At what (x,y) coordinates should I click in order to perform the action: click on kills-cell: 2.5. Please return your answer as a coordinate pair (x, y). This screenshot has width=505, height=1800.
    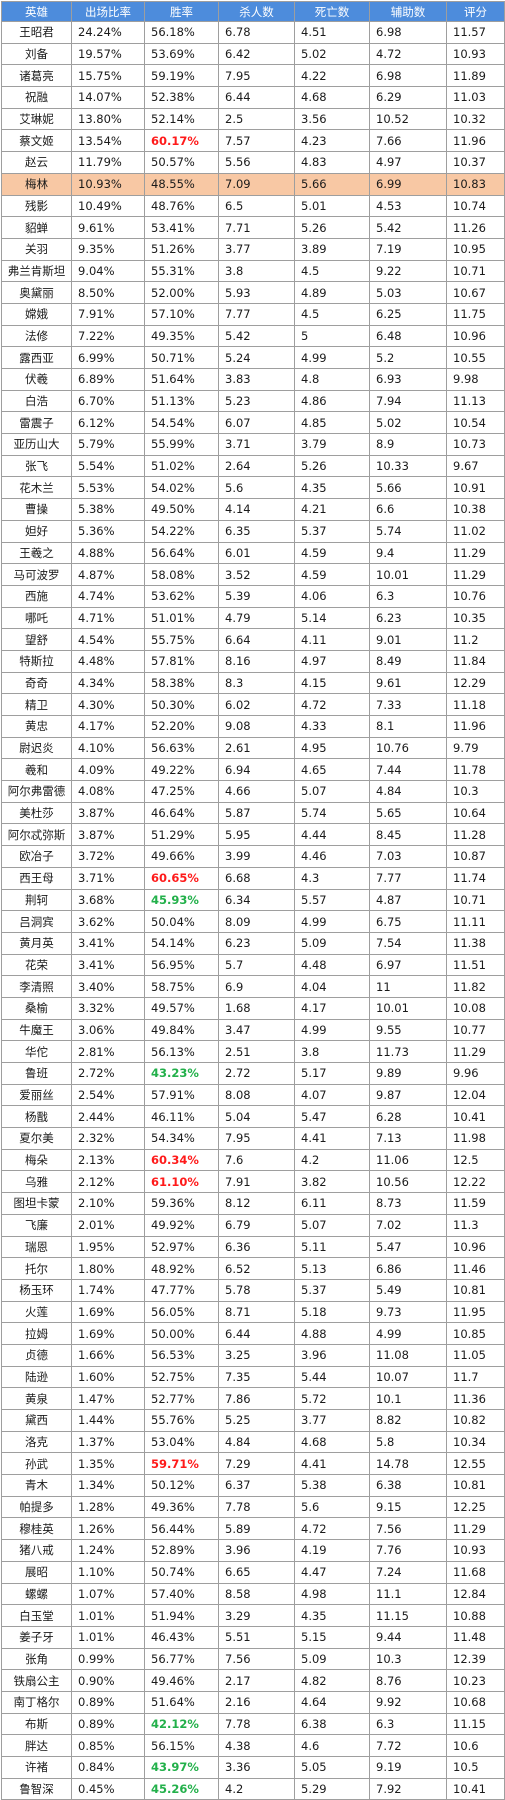
    Looking at the image, I should click on (256, 119).